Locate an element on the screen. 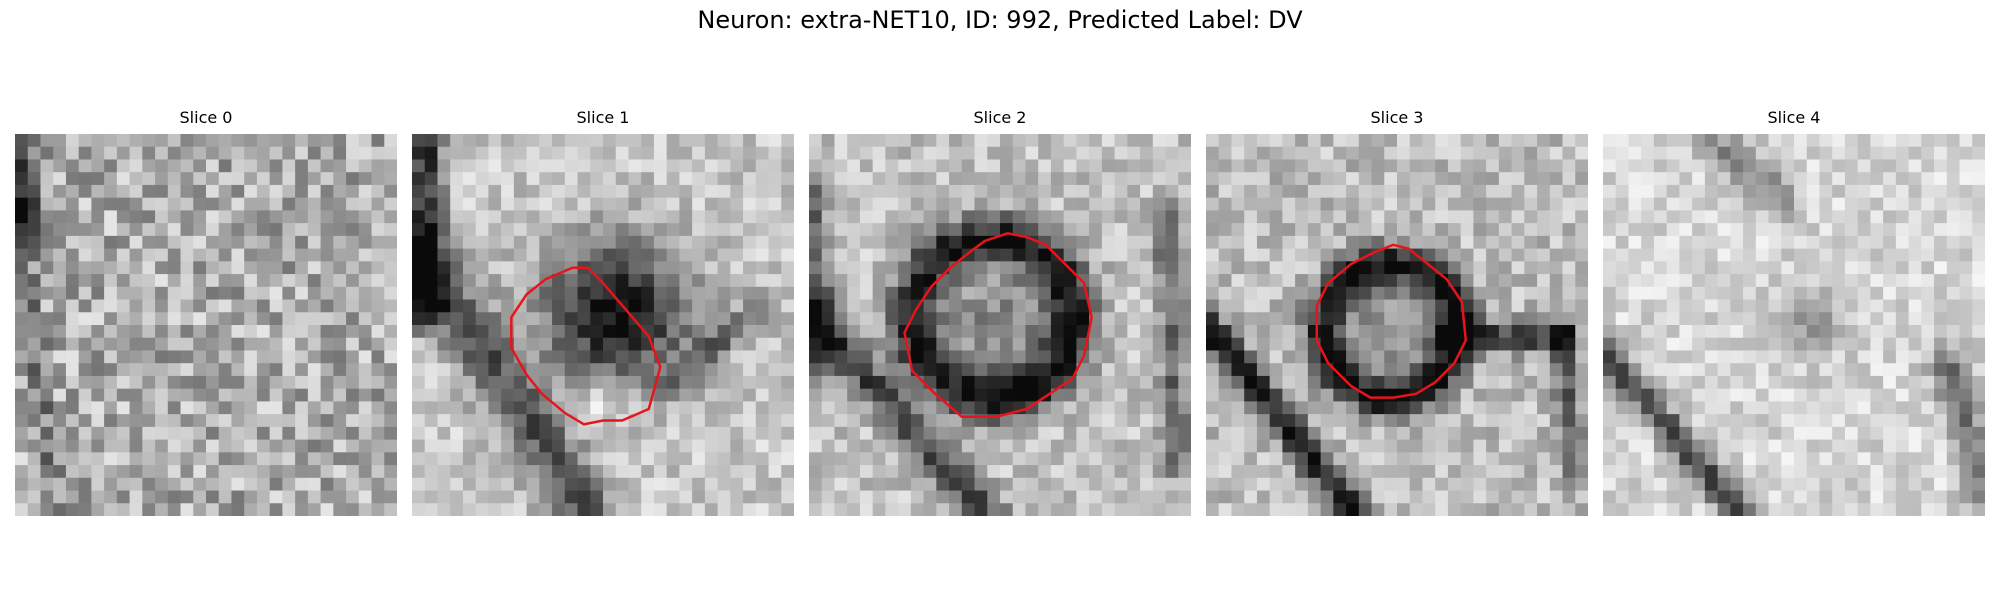 The image size is (2000, 600). slice-title-1: Slice 1 is located at coordinates (603, 117).